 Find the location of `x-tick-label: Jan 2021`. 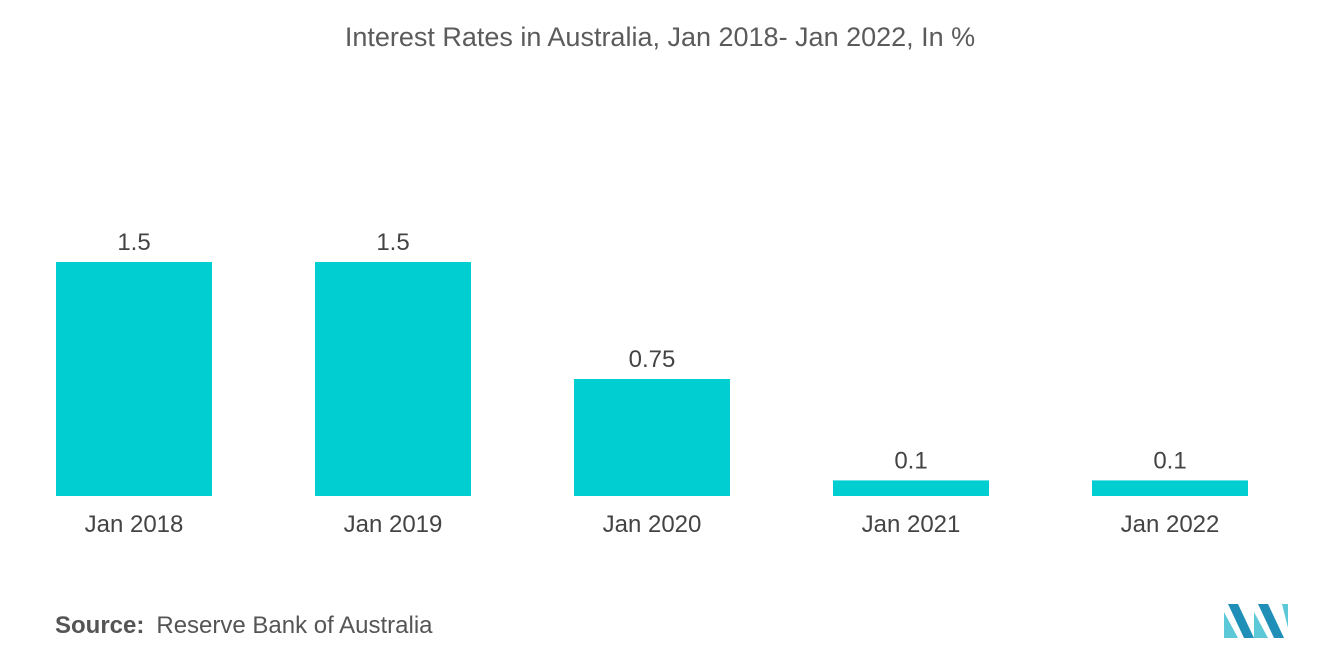

x-tick-label: Jan 2021 is located at coordinates (911, 524).